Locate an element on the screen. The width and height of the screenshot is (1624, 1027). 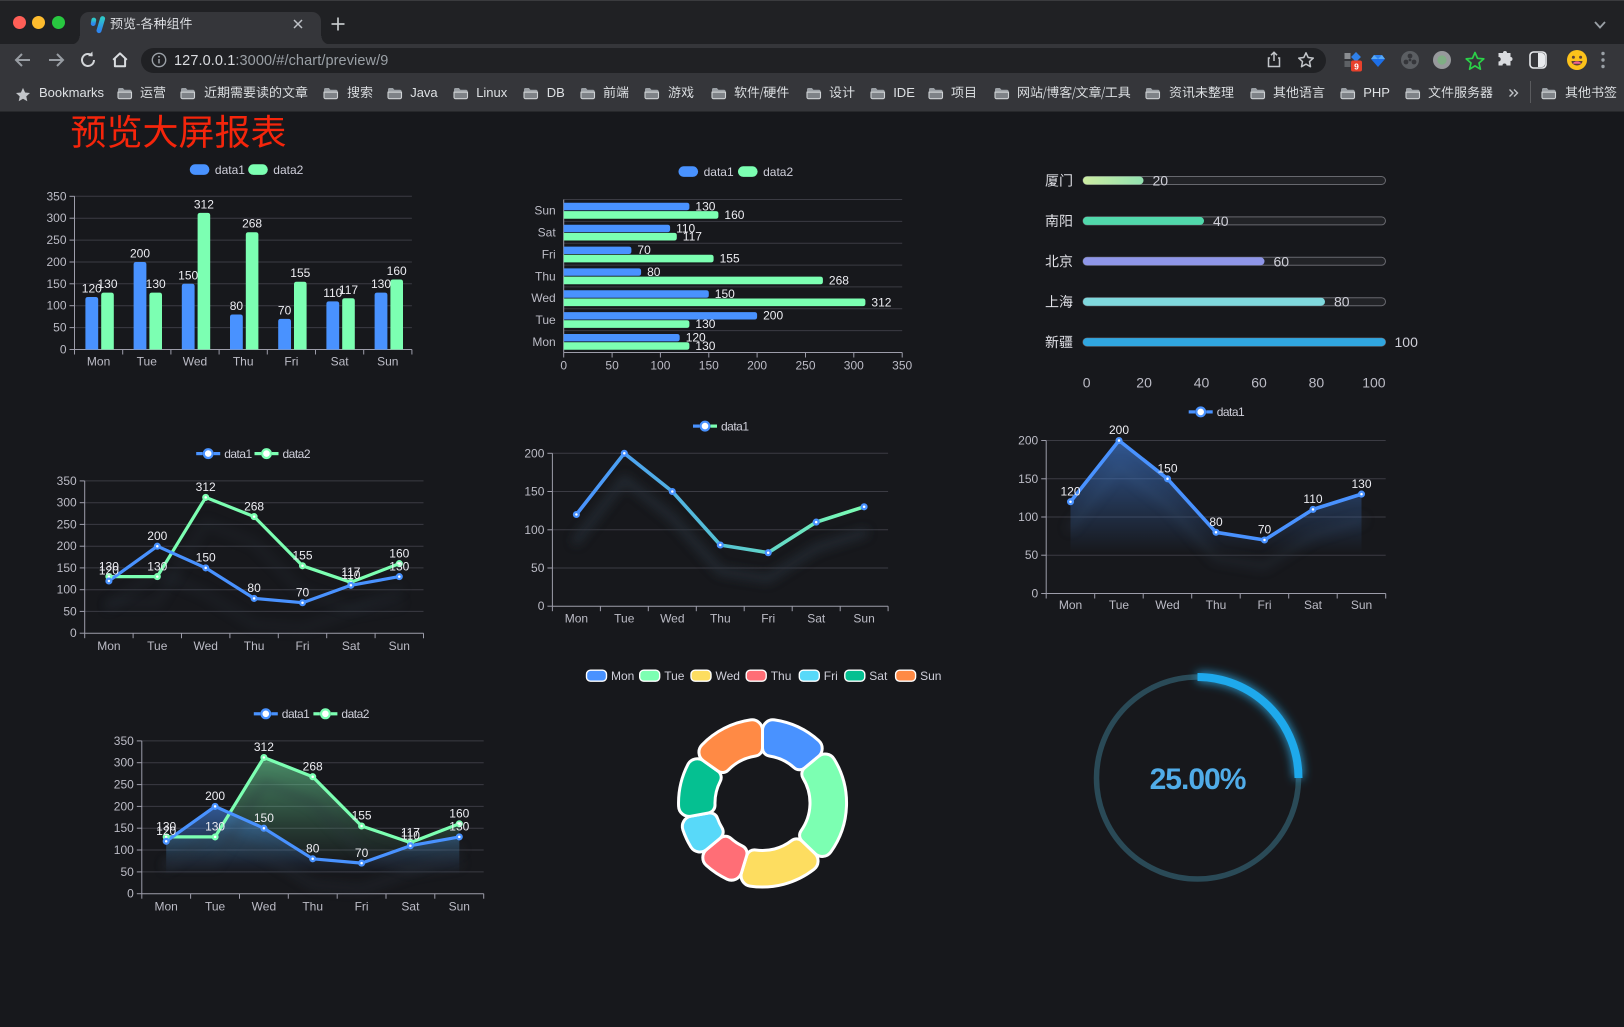
svg-text: 117 is located at coordinates (692, 237).